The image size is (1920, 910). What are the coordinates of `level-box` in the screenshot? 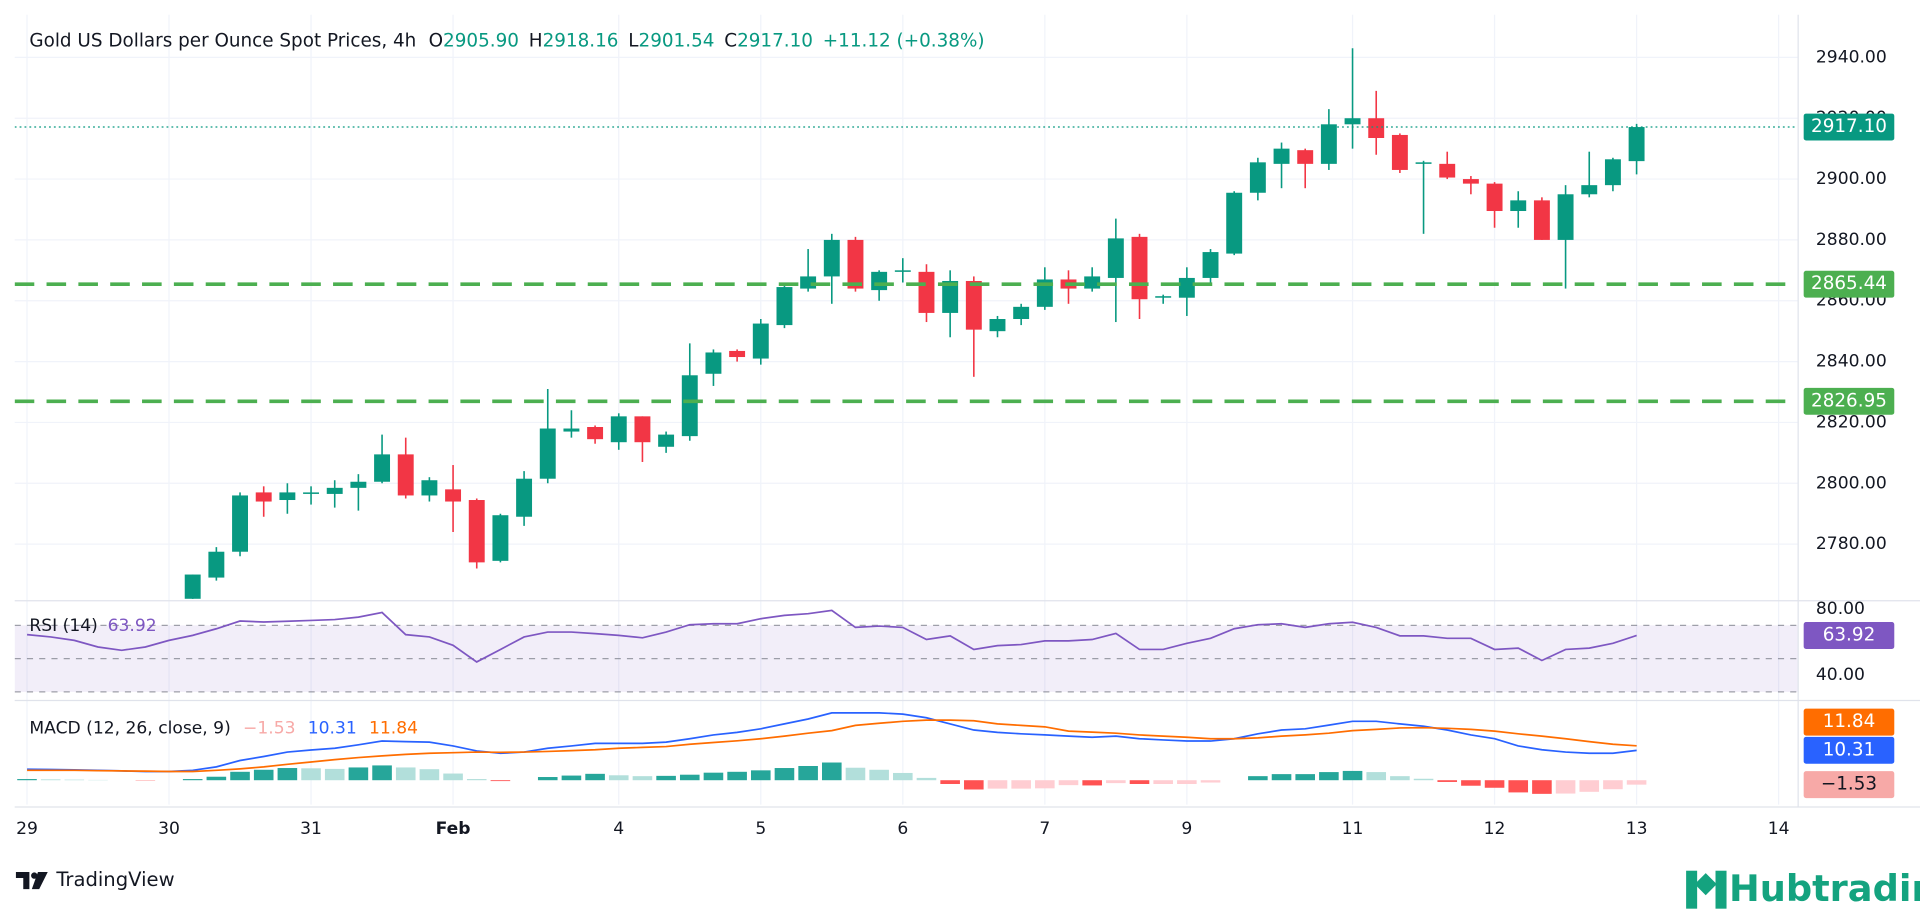 It's located at (1849, 401).